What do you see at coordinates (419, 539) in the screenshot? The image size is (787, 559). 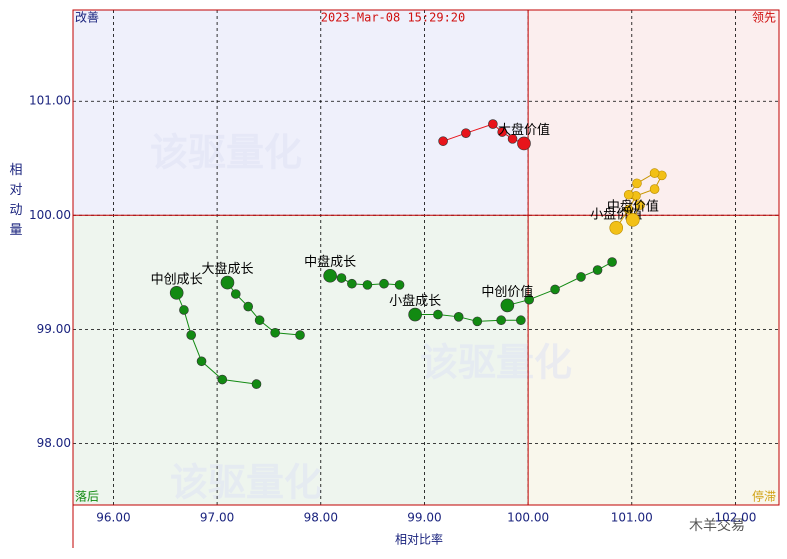 I see `x-axis-title: 相对比率` at bounding box center [419, 539].